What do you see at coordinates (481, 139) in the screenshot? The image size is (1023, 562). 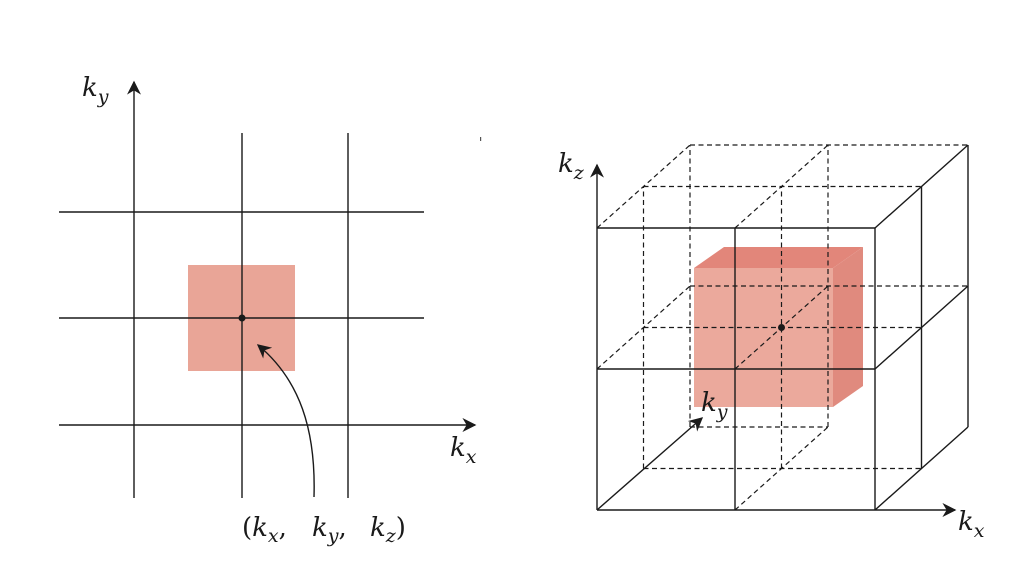 I see `stray-mark` at bounding box center [481, 139].